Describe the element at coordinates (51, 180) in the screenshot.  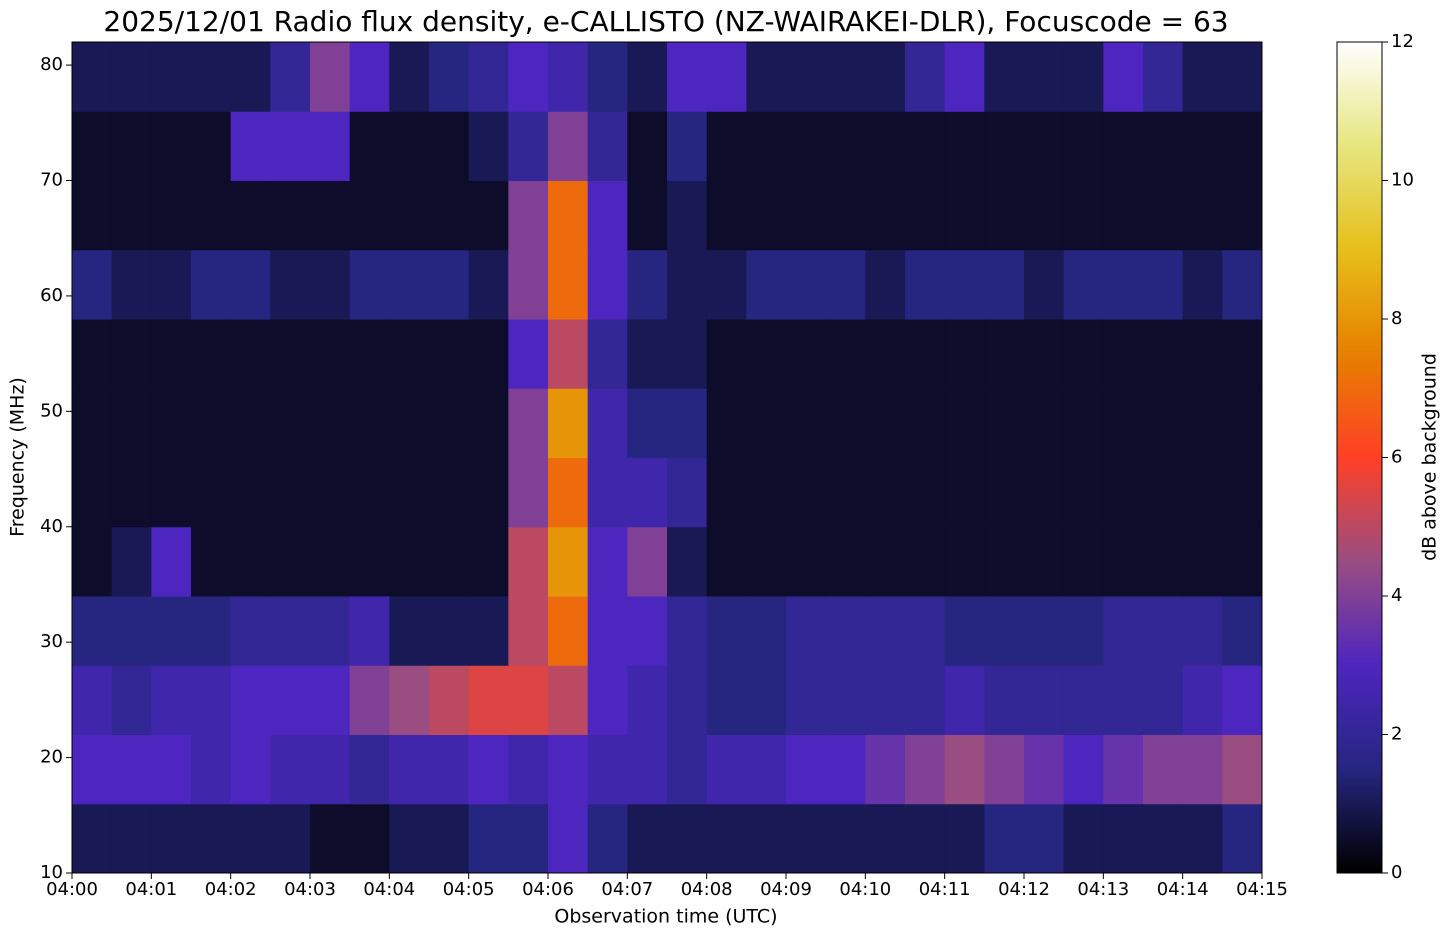
I see `y-tick-label: 70` at that location.